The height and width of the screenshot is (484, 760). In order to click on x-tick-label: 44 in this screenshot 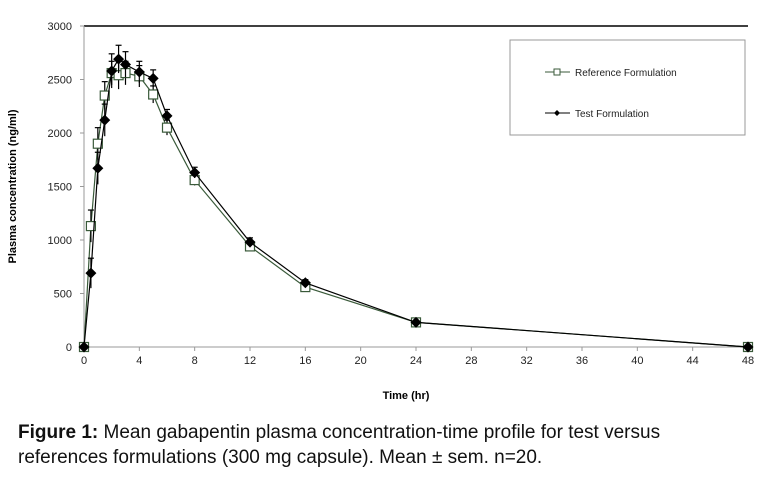, I will do `click(693, 361)`.